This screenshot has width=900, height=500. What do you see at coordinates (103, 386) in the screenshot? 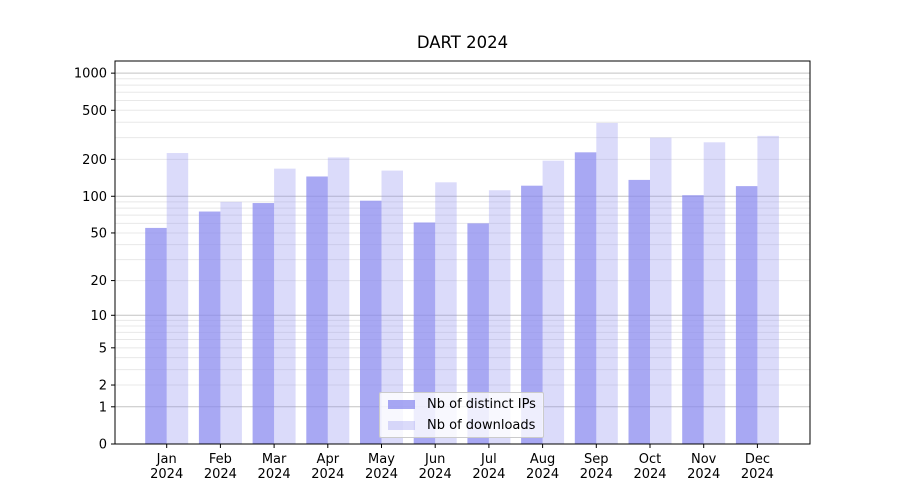
I see `y-tick-label-2: 2` at bounding box center [103, 386].